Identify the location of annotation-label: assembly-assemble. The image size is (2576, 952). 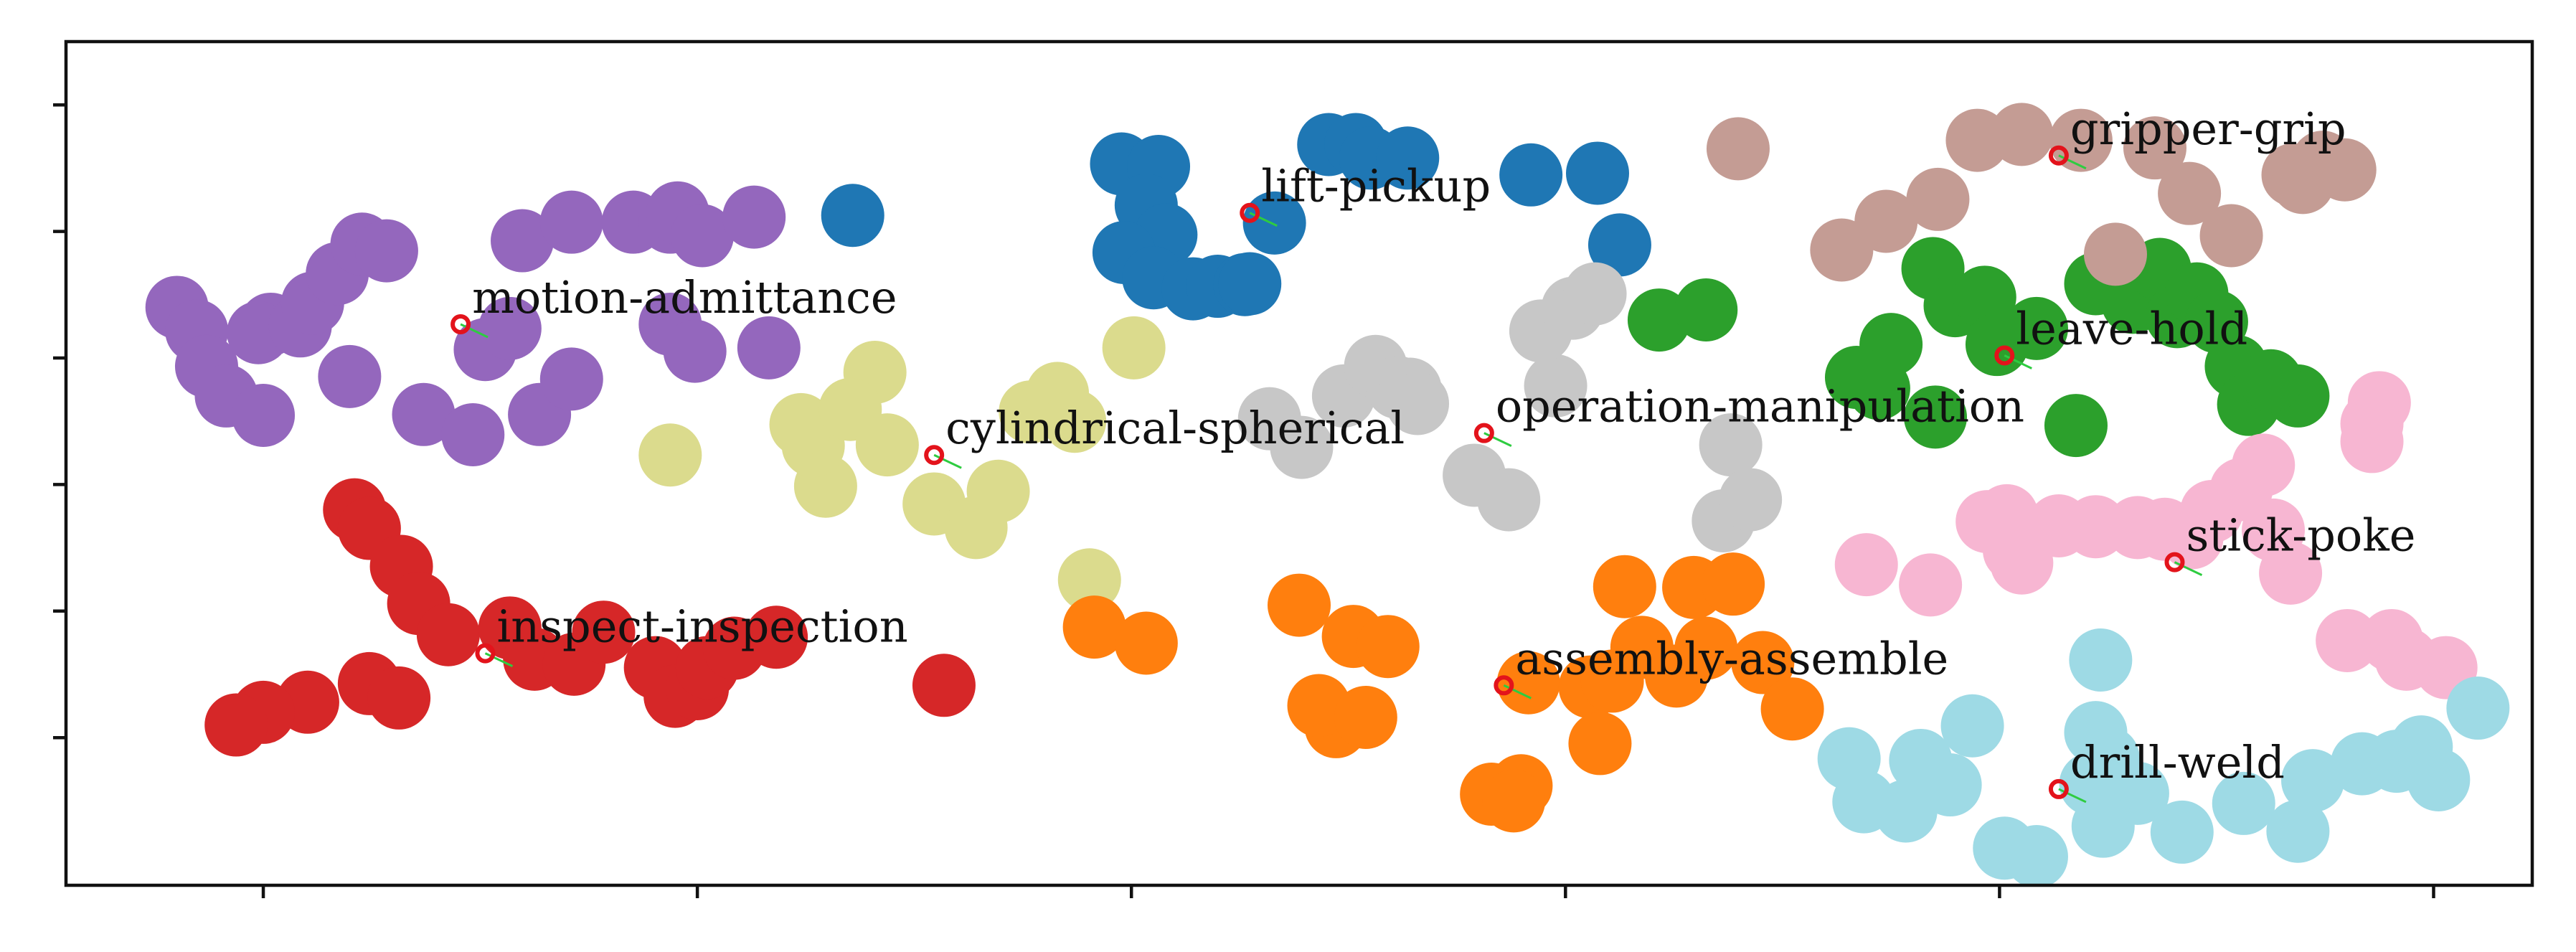
(1731, 658).